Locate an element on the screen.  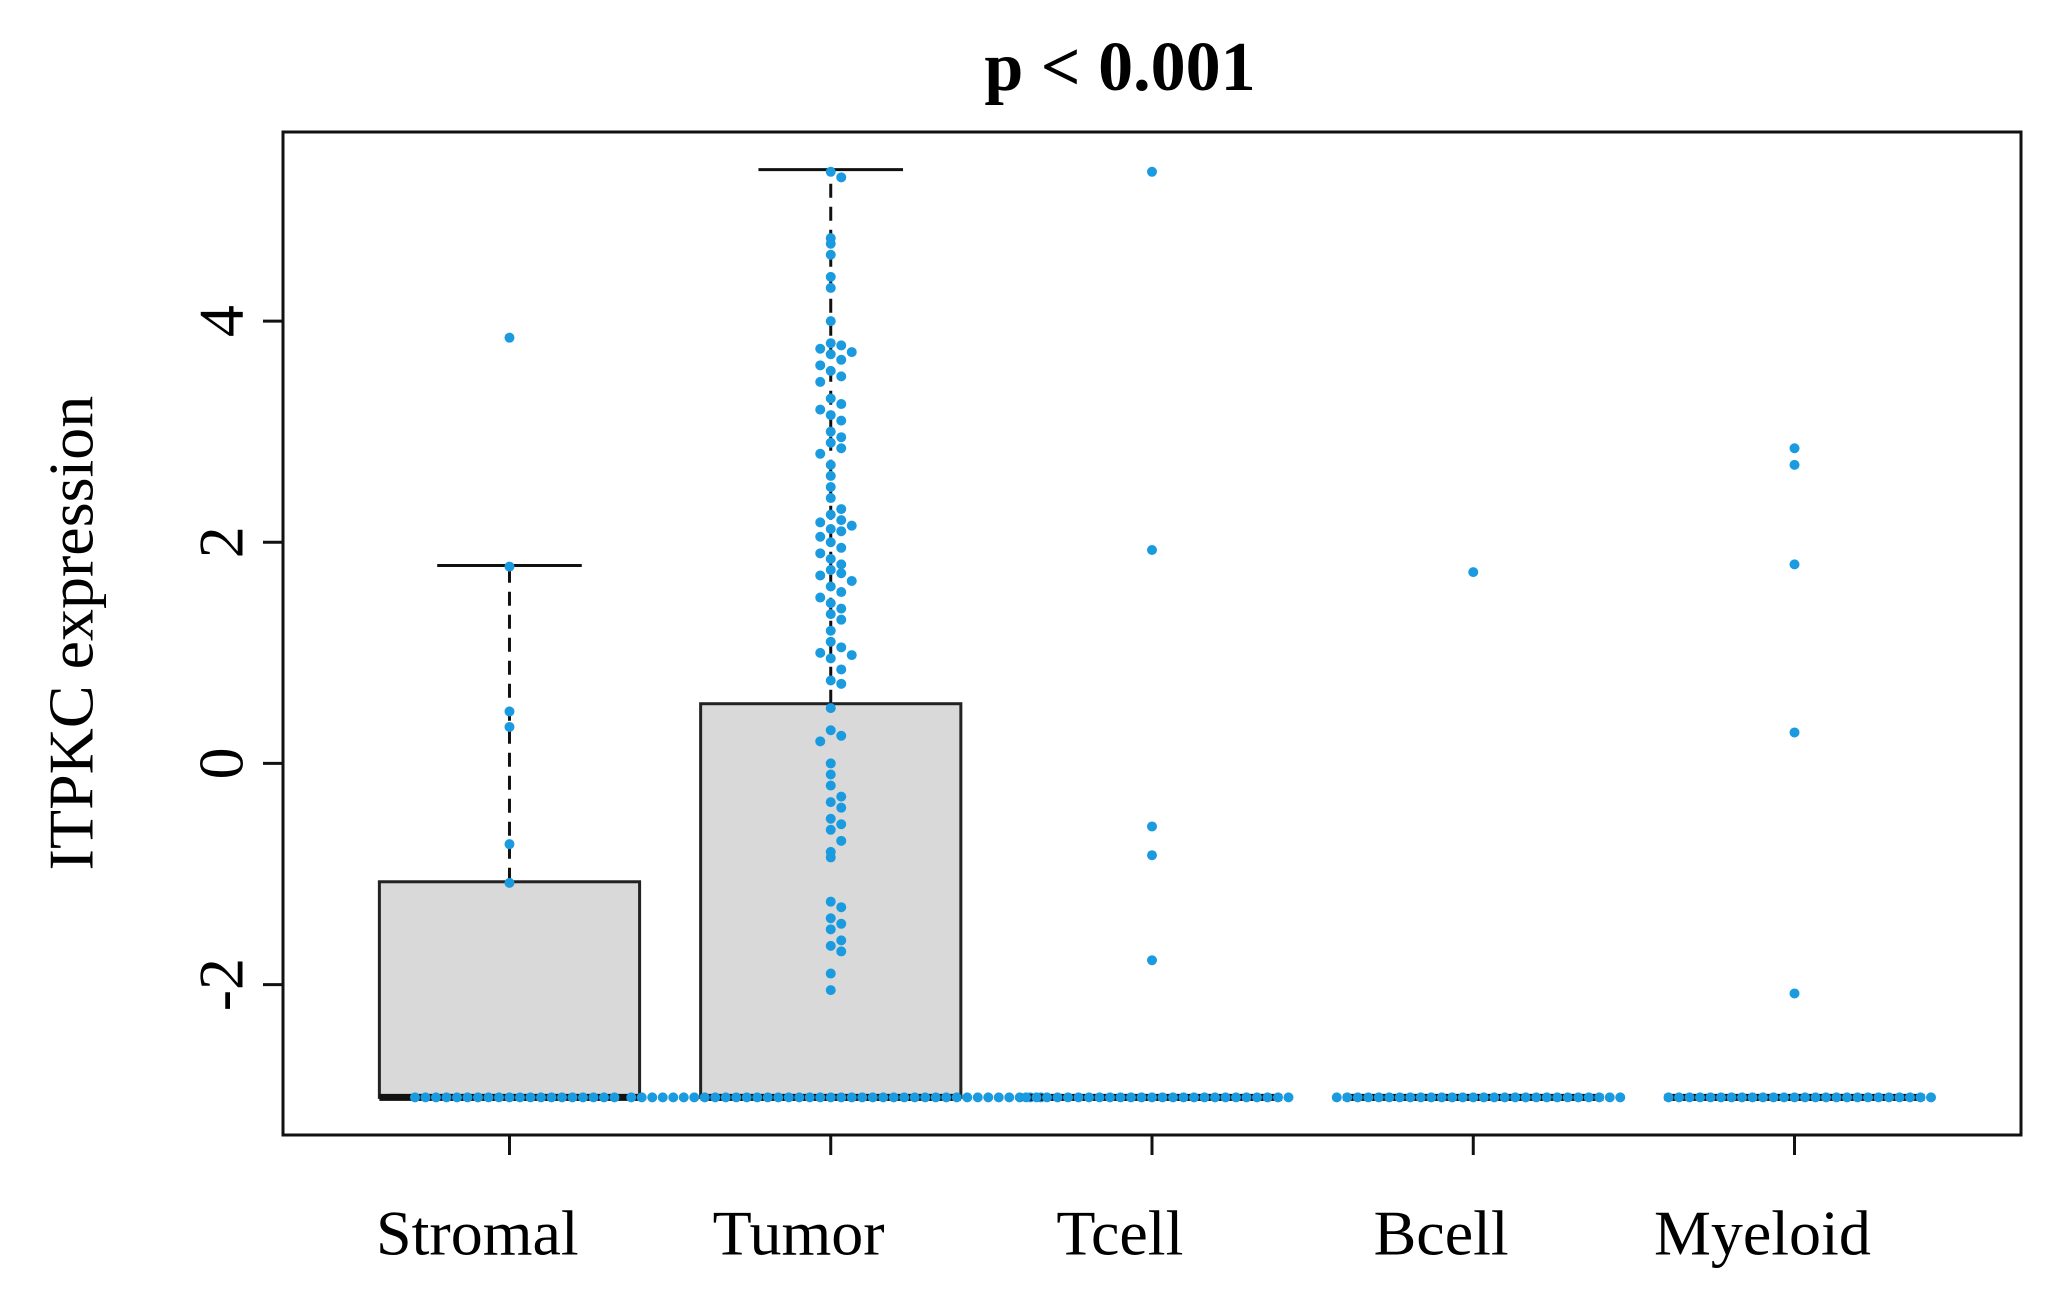
y-tick-label: -2 is located at coordinates (221, 984).